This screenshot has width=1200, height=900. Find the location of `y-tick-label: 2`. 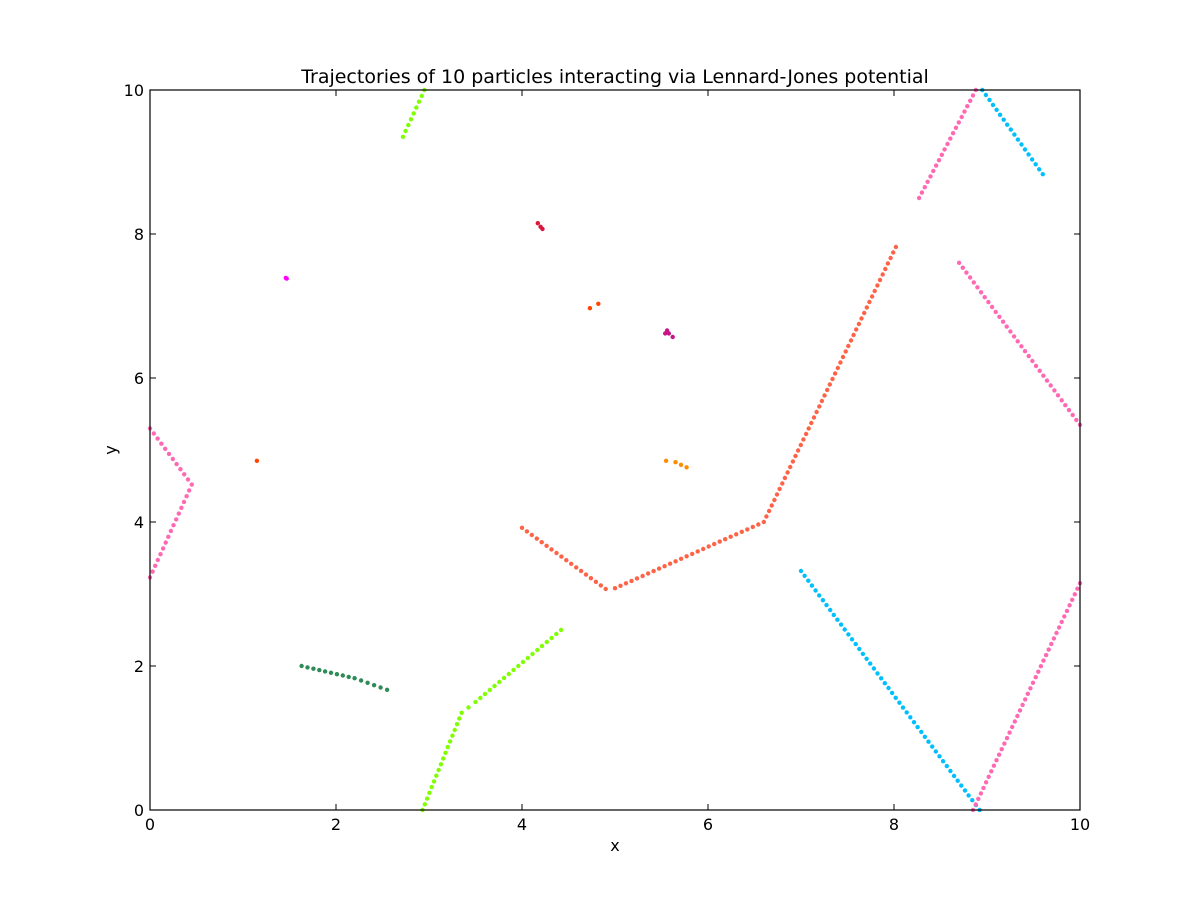

y-tick-label: 2 is located at coordinates (139, 666).